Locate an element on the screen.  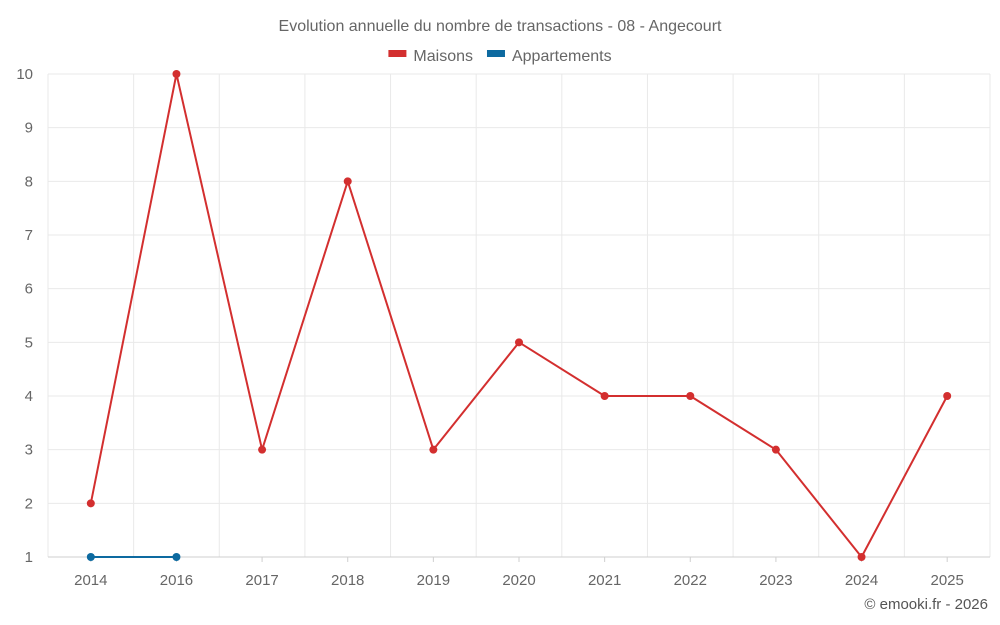
legend-label: Maisons is located at coordinates (443, 56).